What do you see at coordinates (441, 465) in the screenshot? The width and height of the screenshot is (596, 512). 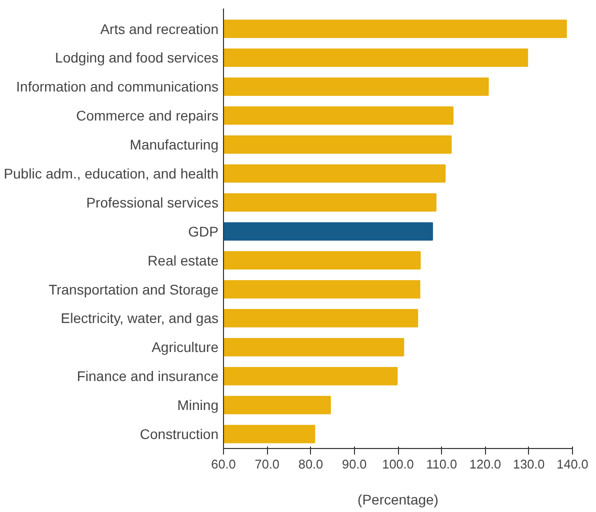 I see `x-tick-label: 110.0` at bounding box center [441, 465].